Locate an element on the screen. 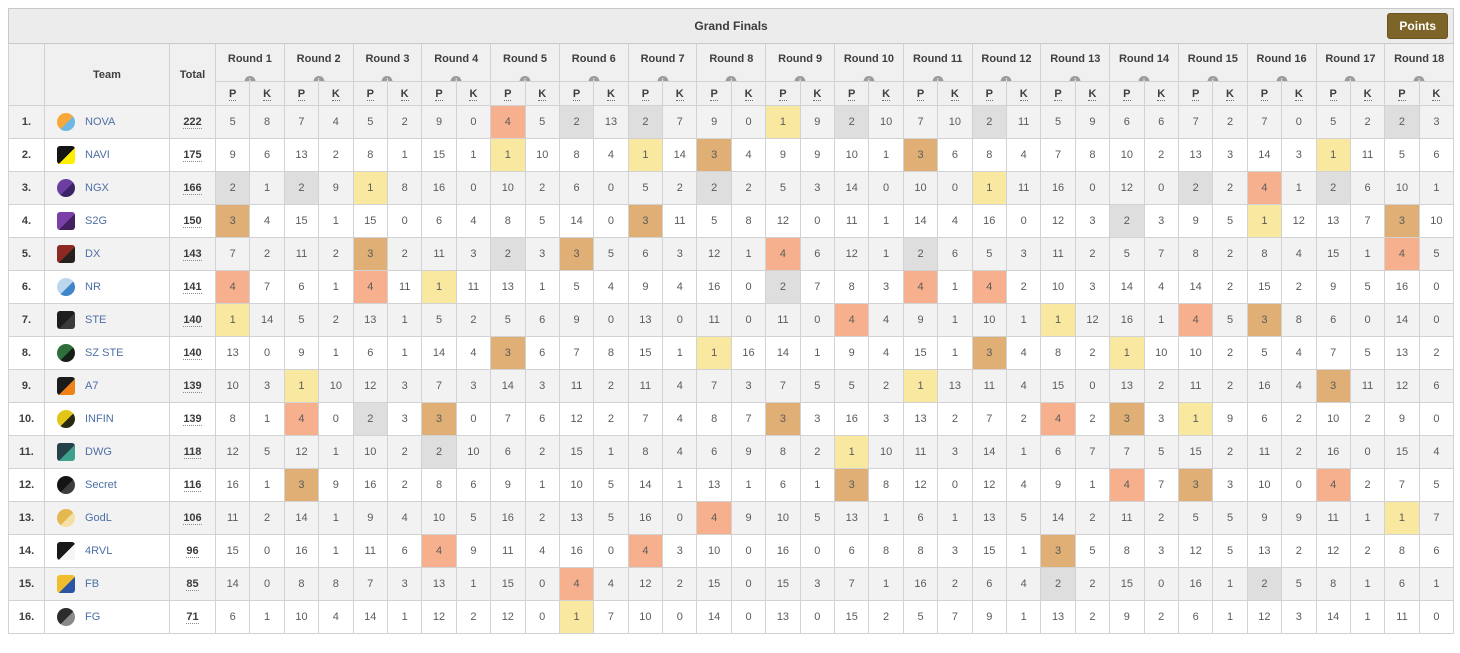  team-link: A7 is located at coordinates (92, 385).